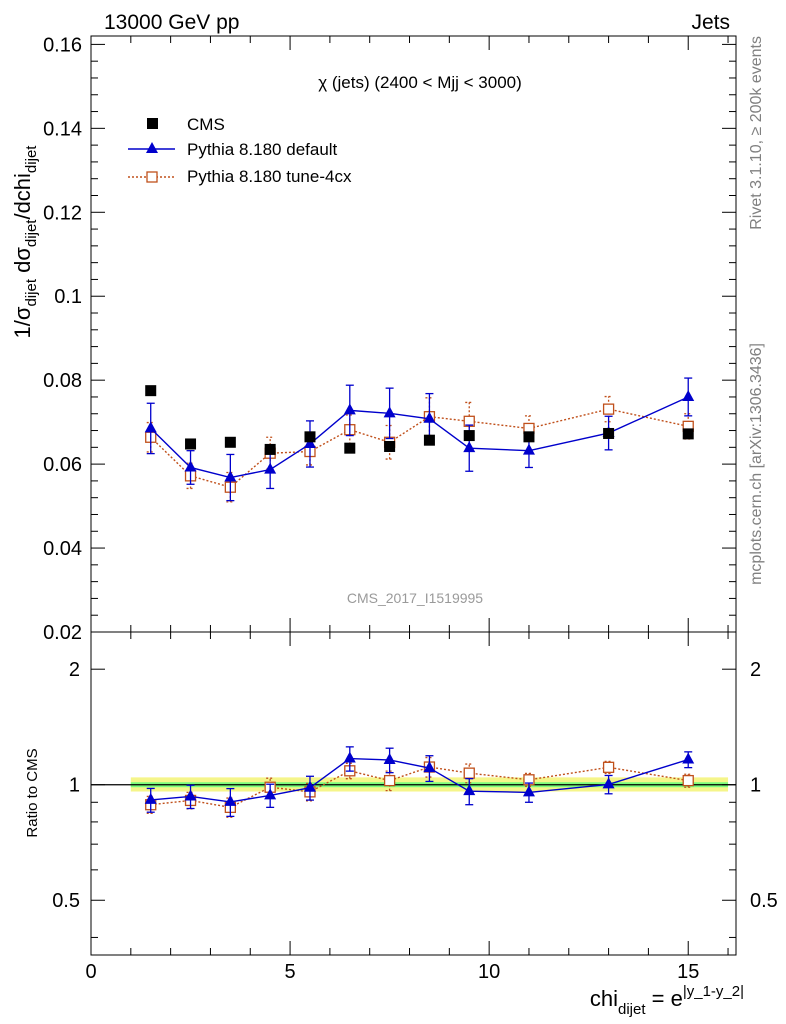 Image resolution: width=786 pixels, height=1024 pixels. What do you see at coordinates (32, 792) in the screenshot?
I see `ratio-y-axis-label: Ratio to CMS` at bounding box center [32, 792].